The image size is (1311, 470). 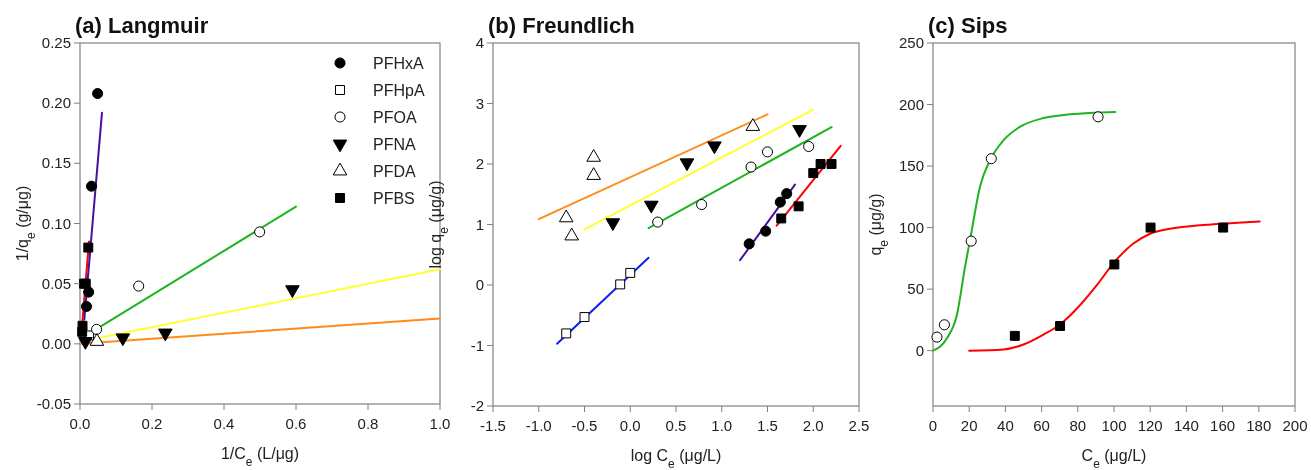 I want to click on x-tick-label: 0.8, so click(x=368, y=423).